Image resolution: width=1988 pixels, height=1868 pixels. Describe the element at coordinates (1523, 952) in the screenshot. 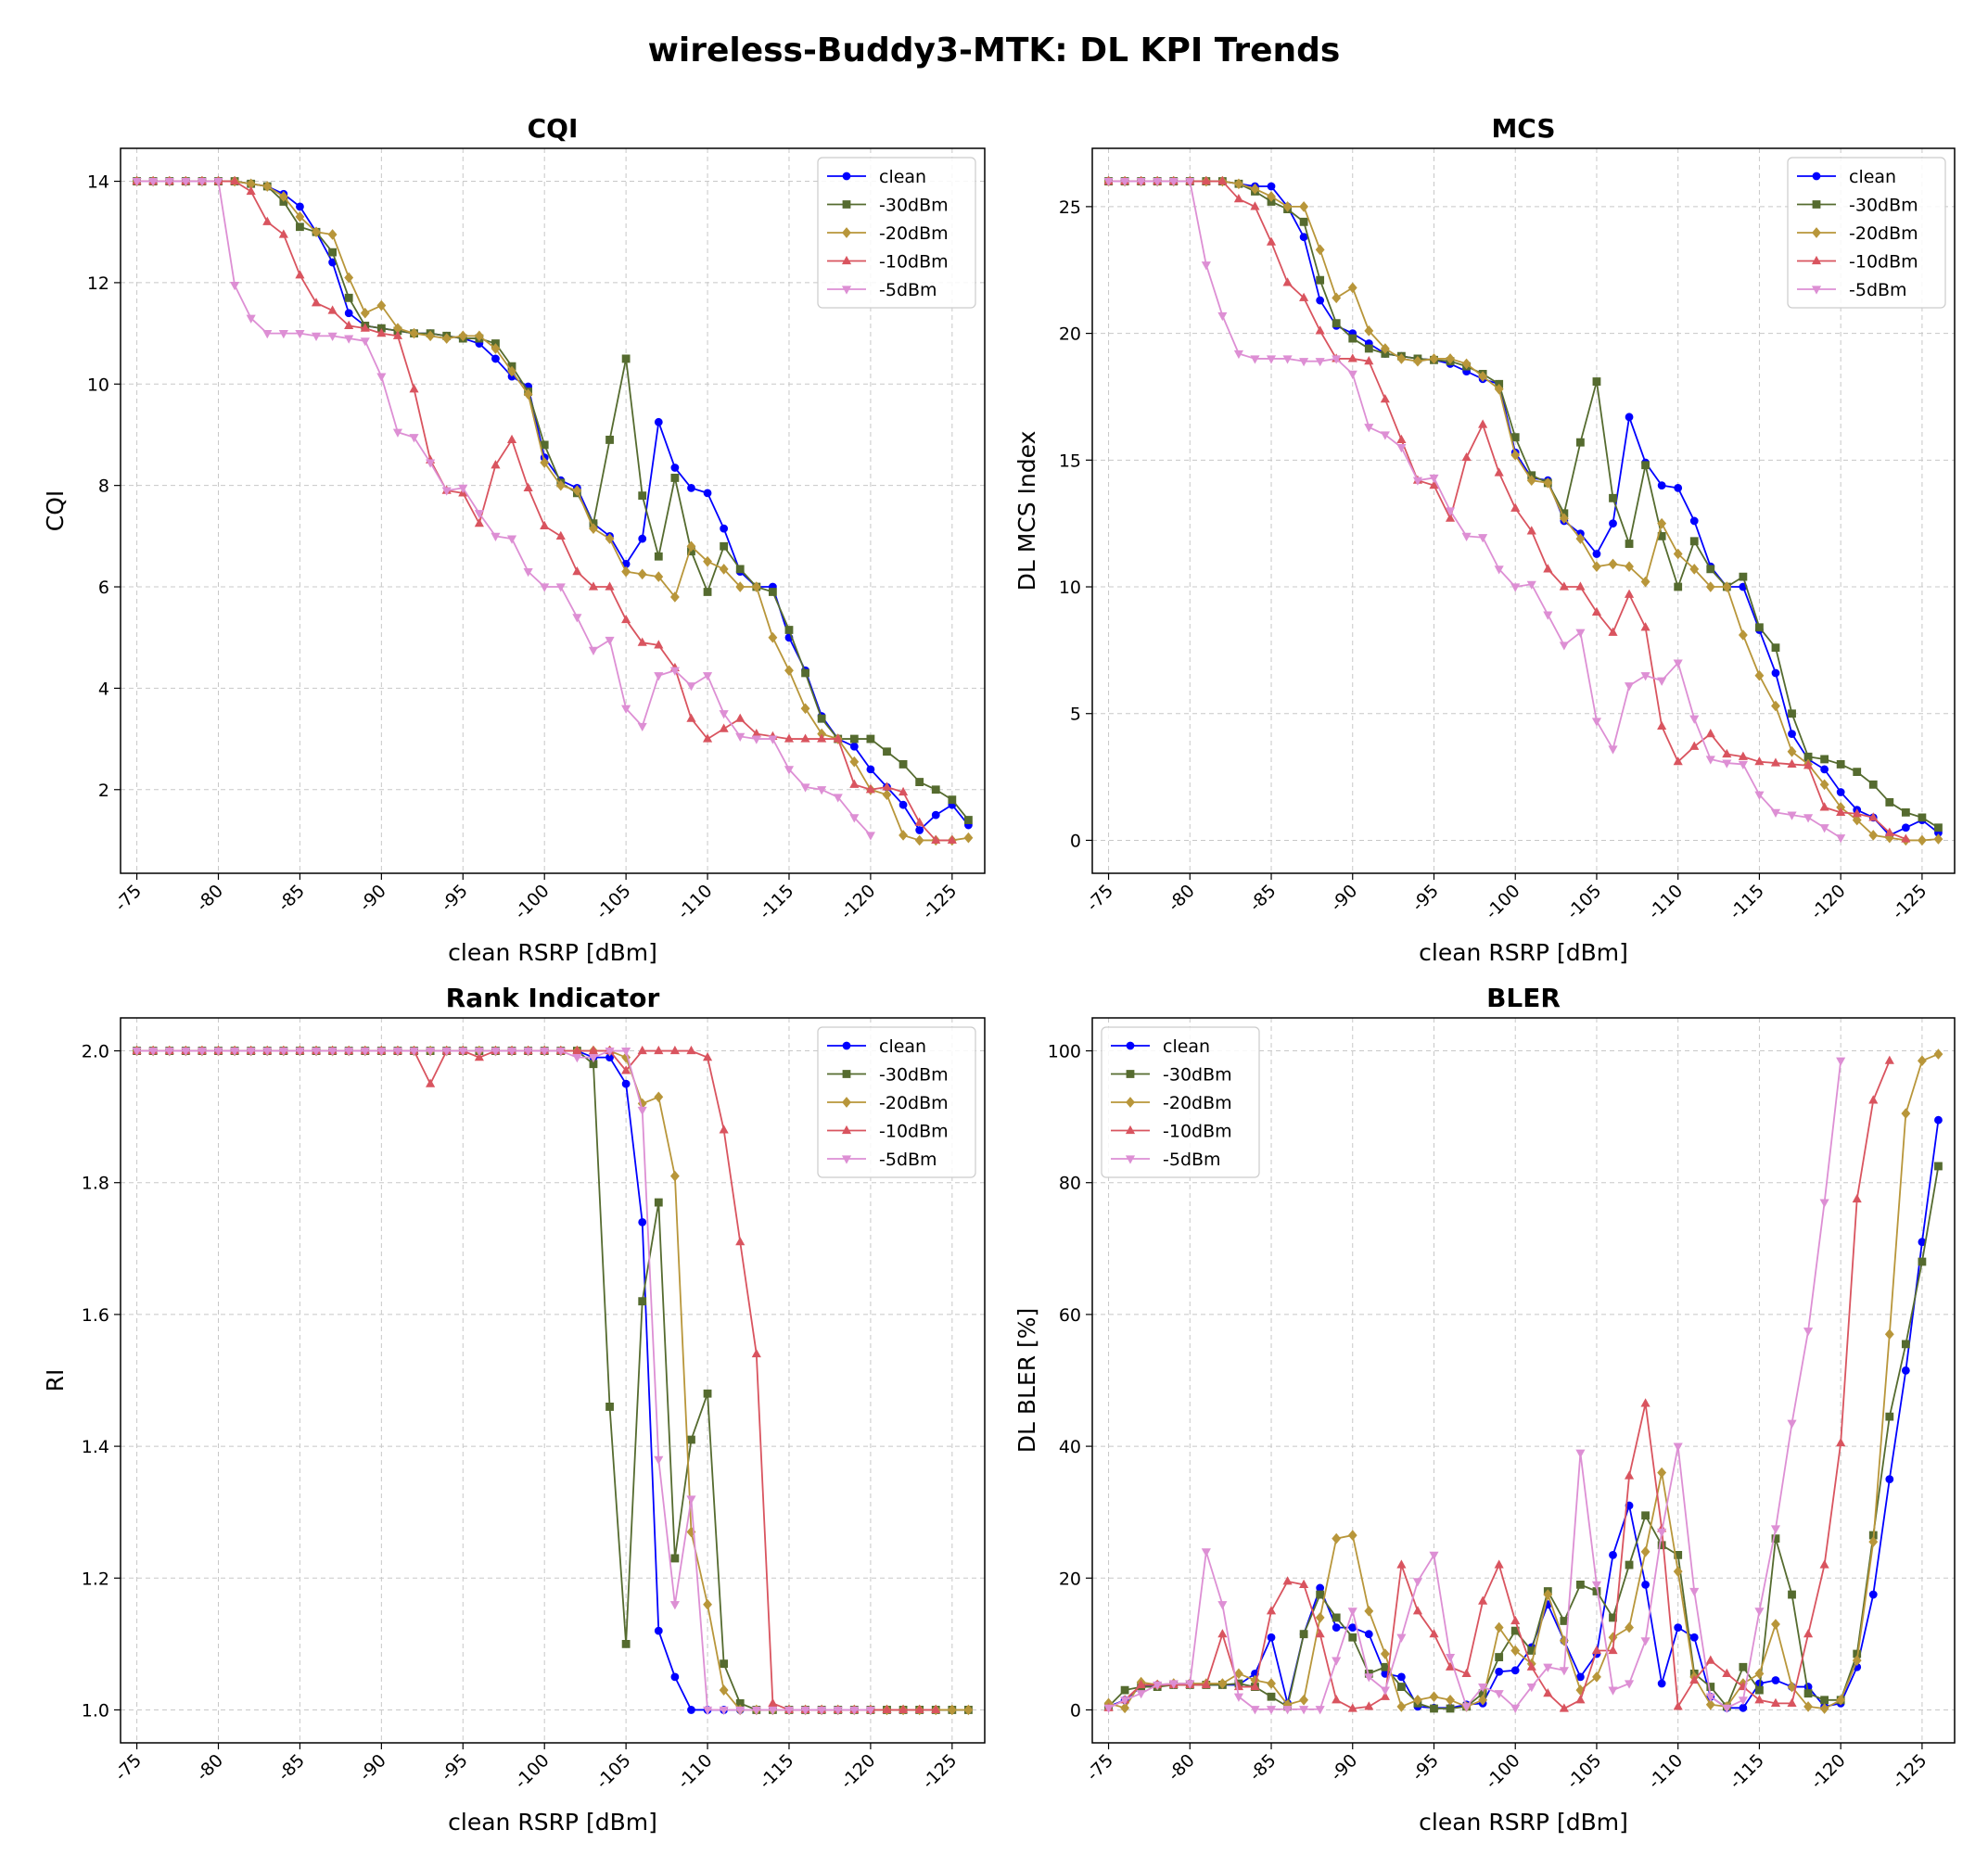

I see `x-axis-label: clean RSRP [dBm]` at that location.